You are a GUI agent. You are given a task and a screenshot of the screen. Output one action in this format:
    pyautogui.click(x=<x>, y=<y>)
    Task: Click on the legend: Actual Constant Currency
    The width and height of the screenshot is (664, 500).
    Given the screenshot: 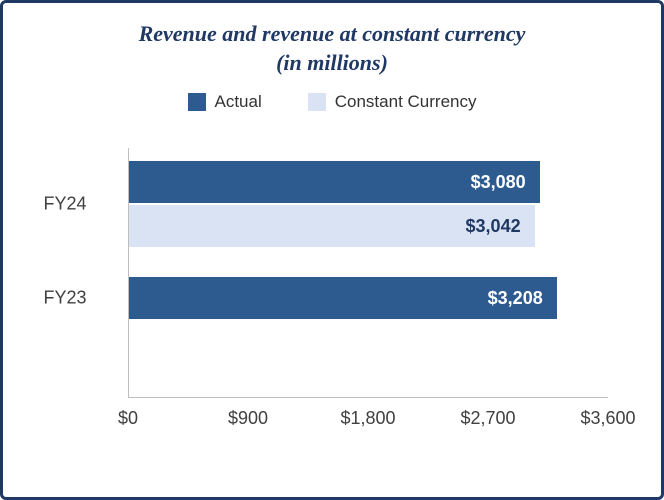 What is the action you would take?
    pyautogui.click(x=332, y=102)
    